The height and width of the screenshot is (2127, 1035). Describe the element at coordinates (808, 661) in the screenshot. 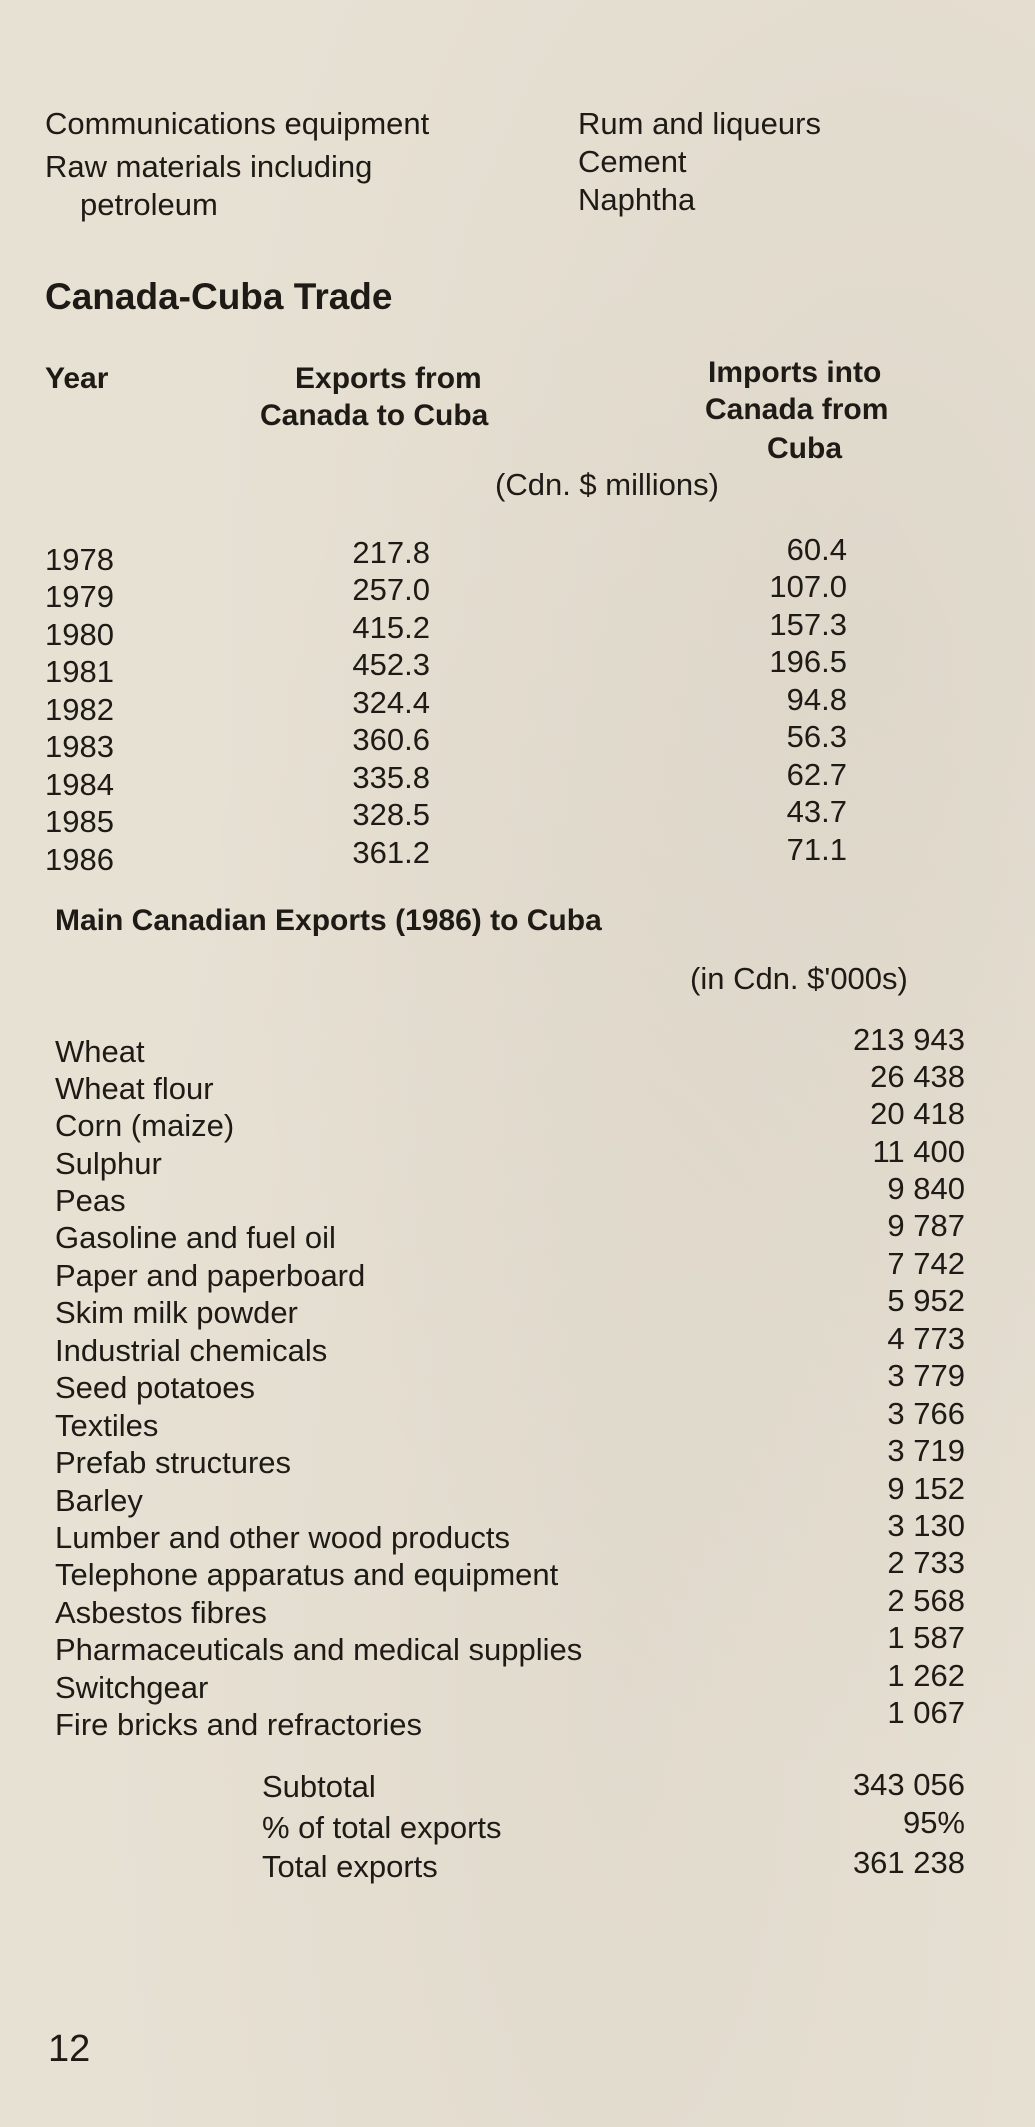

I see `trade-imports-value: 196.5` at that location.